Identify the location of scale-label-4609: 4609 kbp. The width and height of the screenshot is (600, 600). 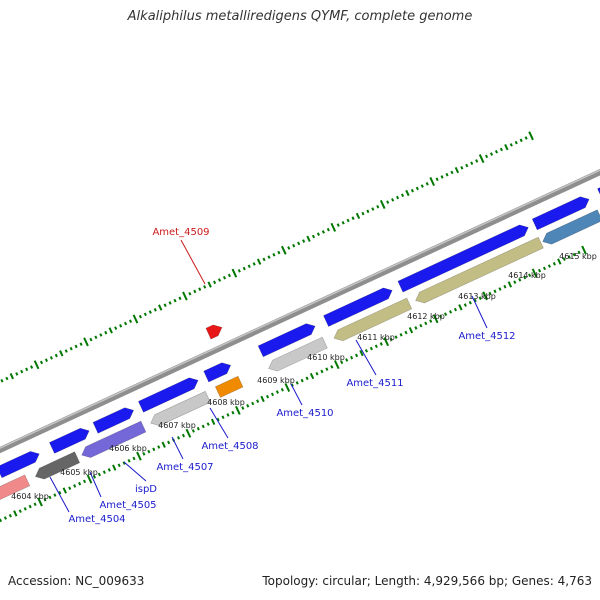
(276, 380).